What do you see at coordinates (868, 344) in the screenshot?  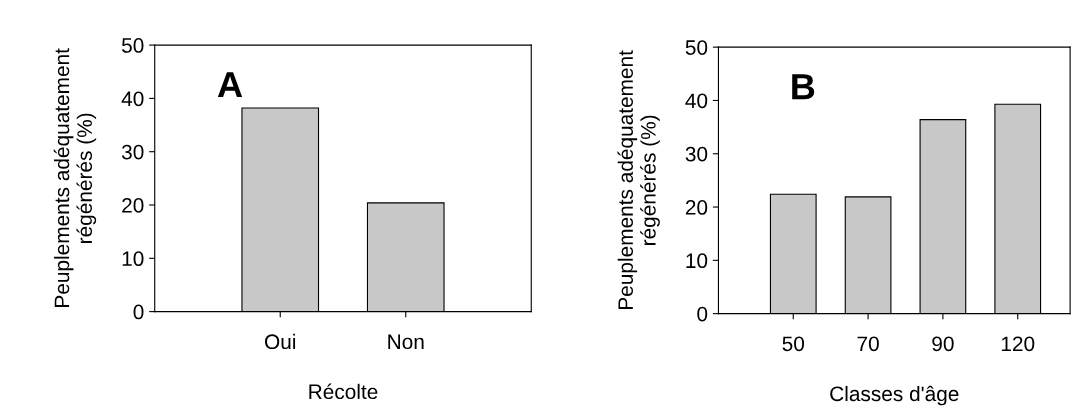 I see `x-tick-label: 70` at bounding box center [868, 344].